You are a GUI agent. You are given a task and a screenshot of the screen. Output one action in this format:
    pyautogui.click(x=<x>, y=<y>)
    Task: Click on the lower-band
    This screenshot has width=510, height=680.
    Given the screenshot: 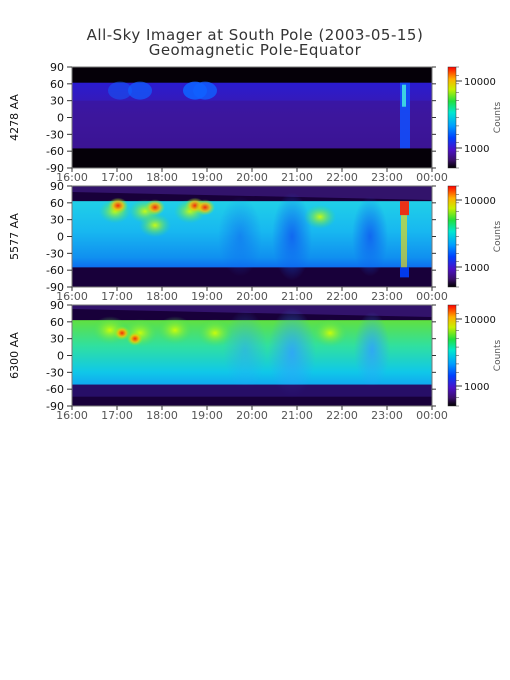 What is the action you would take?
    pyautogui.click(x=252, y=390)
    